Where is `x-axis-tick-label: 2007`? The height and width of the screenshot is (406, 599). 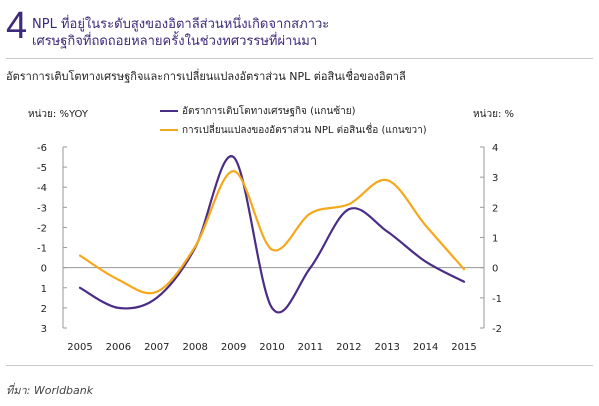
x-axis-tick-label: 2007 is located at coordinates (156, 347).